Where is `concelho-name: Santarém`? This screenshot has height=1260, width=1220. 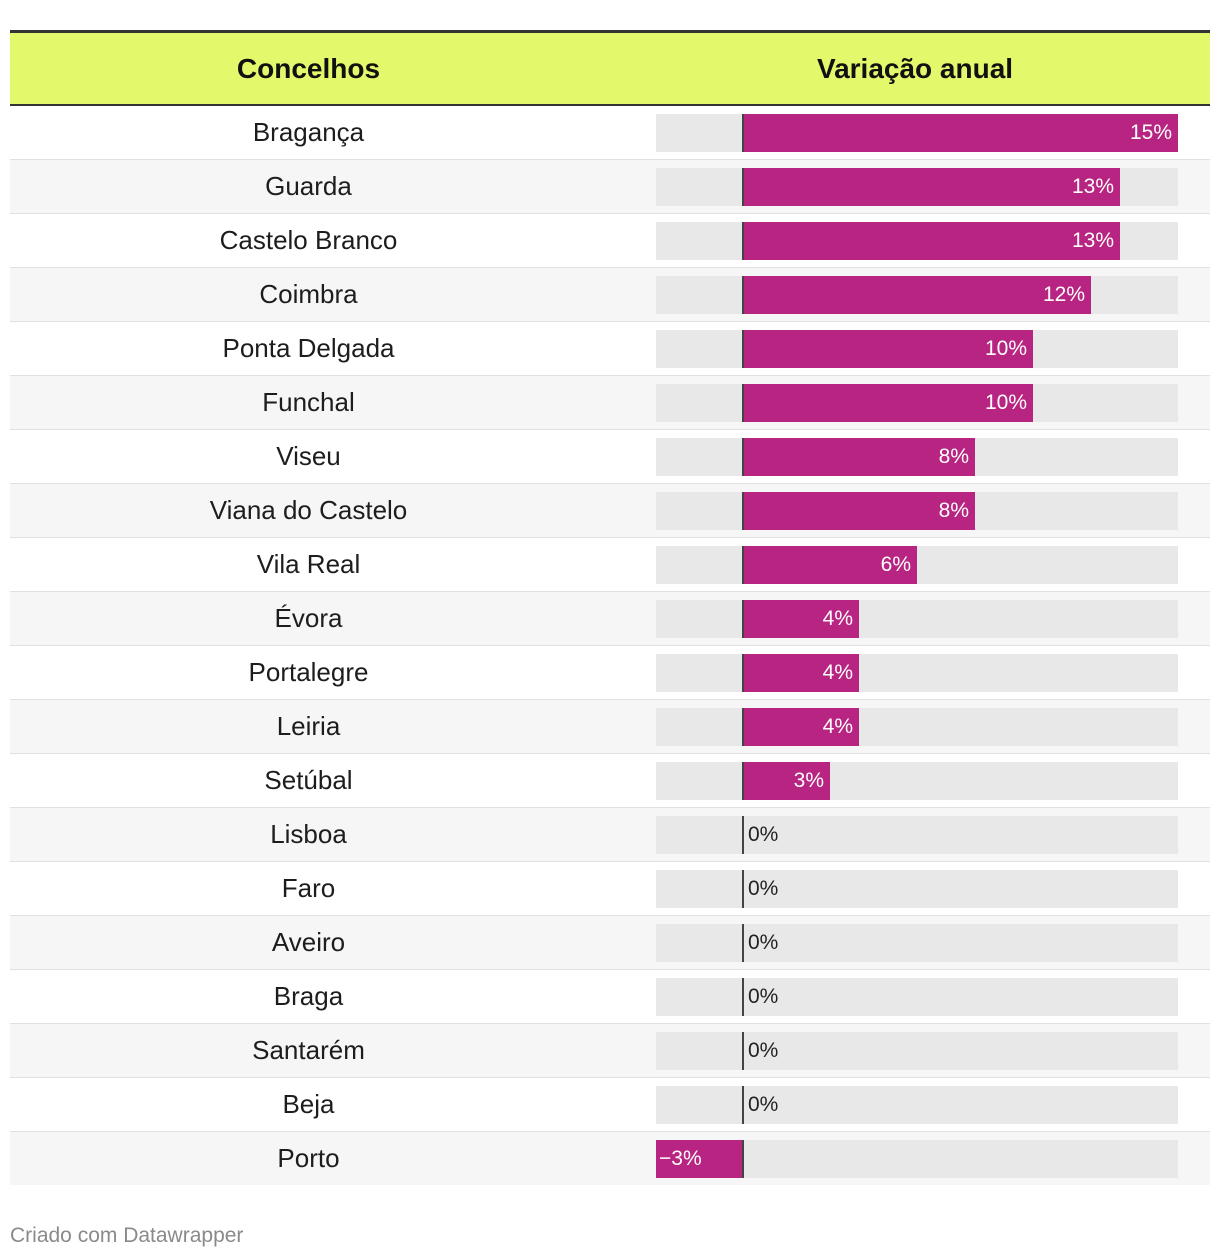 concelho-name: Santarém is located at coordinates (308, 1050).